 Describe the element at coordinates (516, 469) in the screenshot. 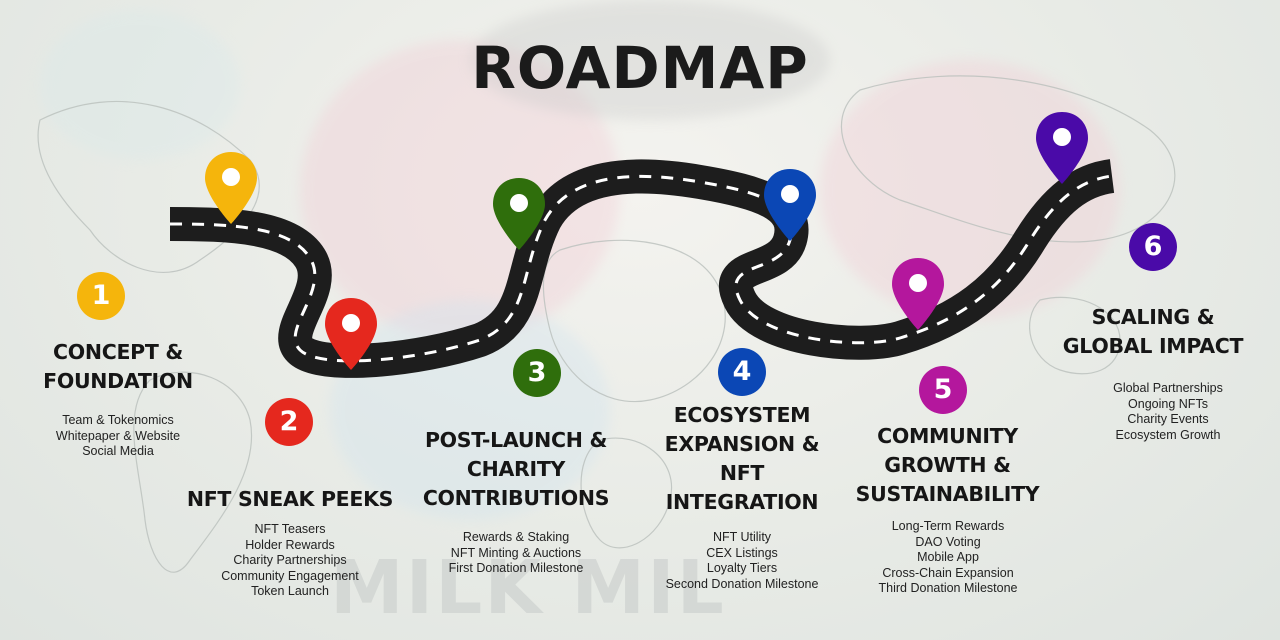

I see `phase-heading: POST-LAUNCH & CHARITY CONTRIBUTIONS` at that location.